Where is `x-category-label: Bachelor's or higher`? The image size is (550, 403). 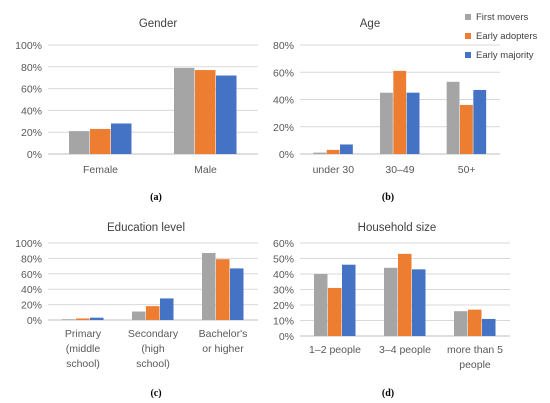
x-category-label: Bachelor's or higher is located at coordinates (223, 341).